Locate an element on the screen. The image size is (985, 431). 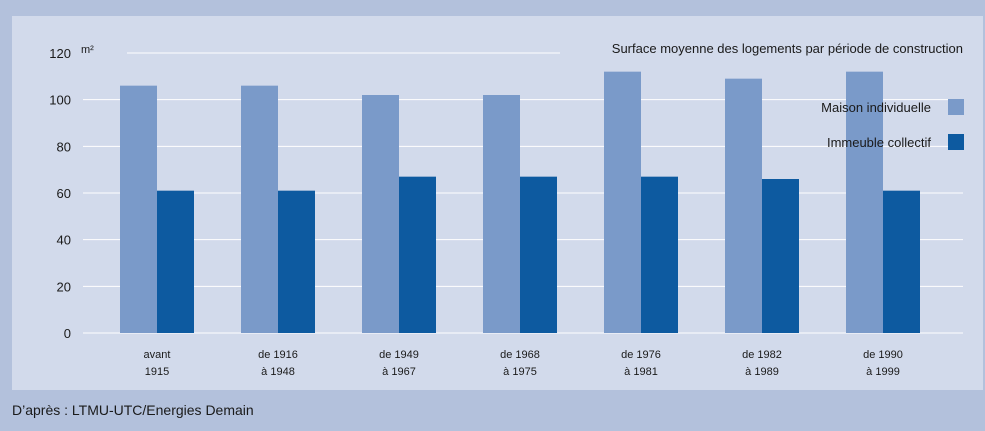
header-strip is located at coordinates (492, 8).